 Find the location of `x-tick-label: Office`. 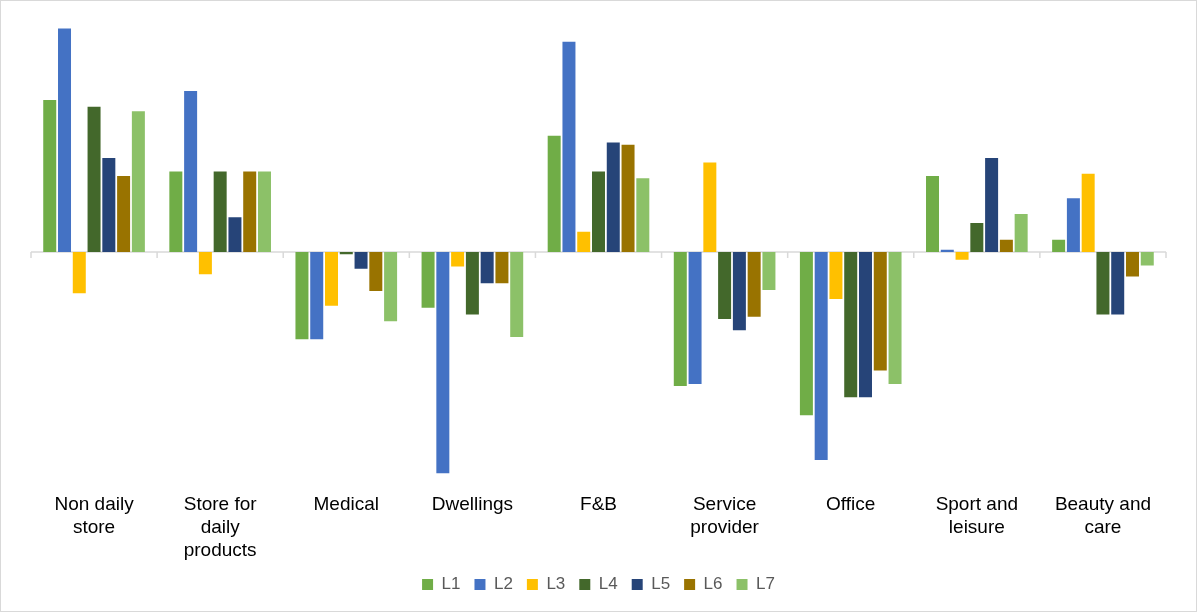

x-tick-label: Office is located at coordinates (851, 504).